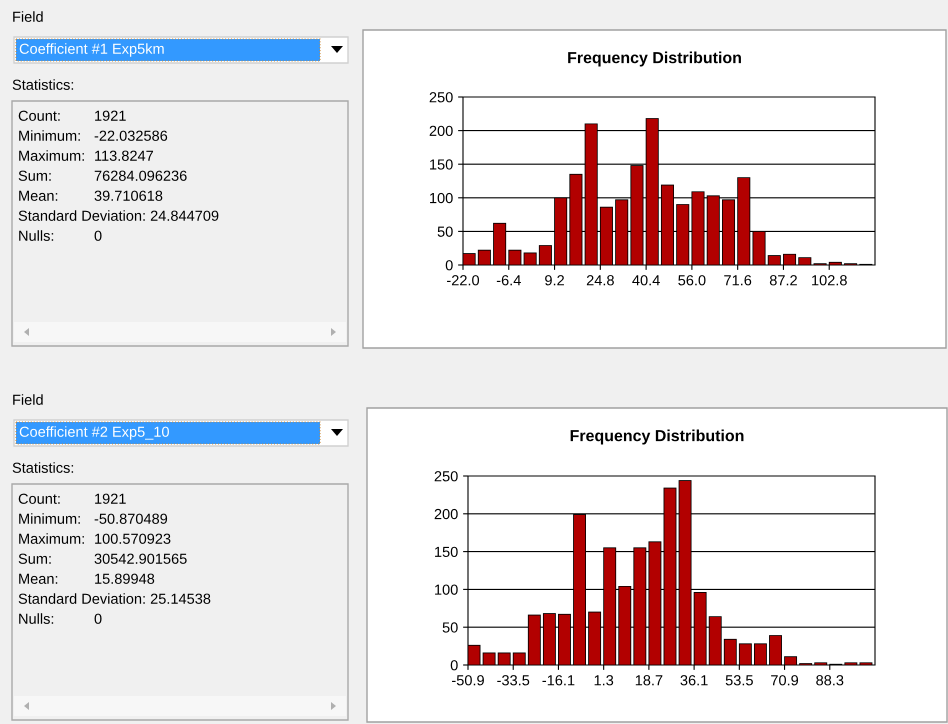  What do you see at coordinates (180, 599) in the screenshot?
I see `text: 25.14538` at bounding box center [180, 599].